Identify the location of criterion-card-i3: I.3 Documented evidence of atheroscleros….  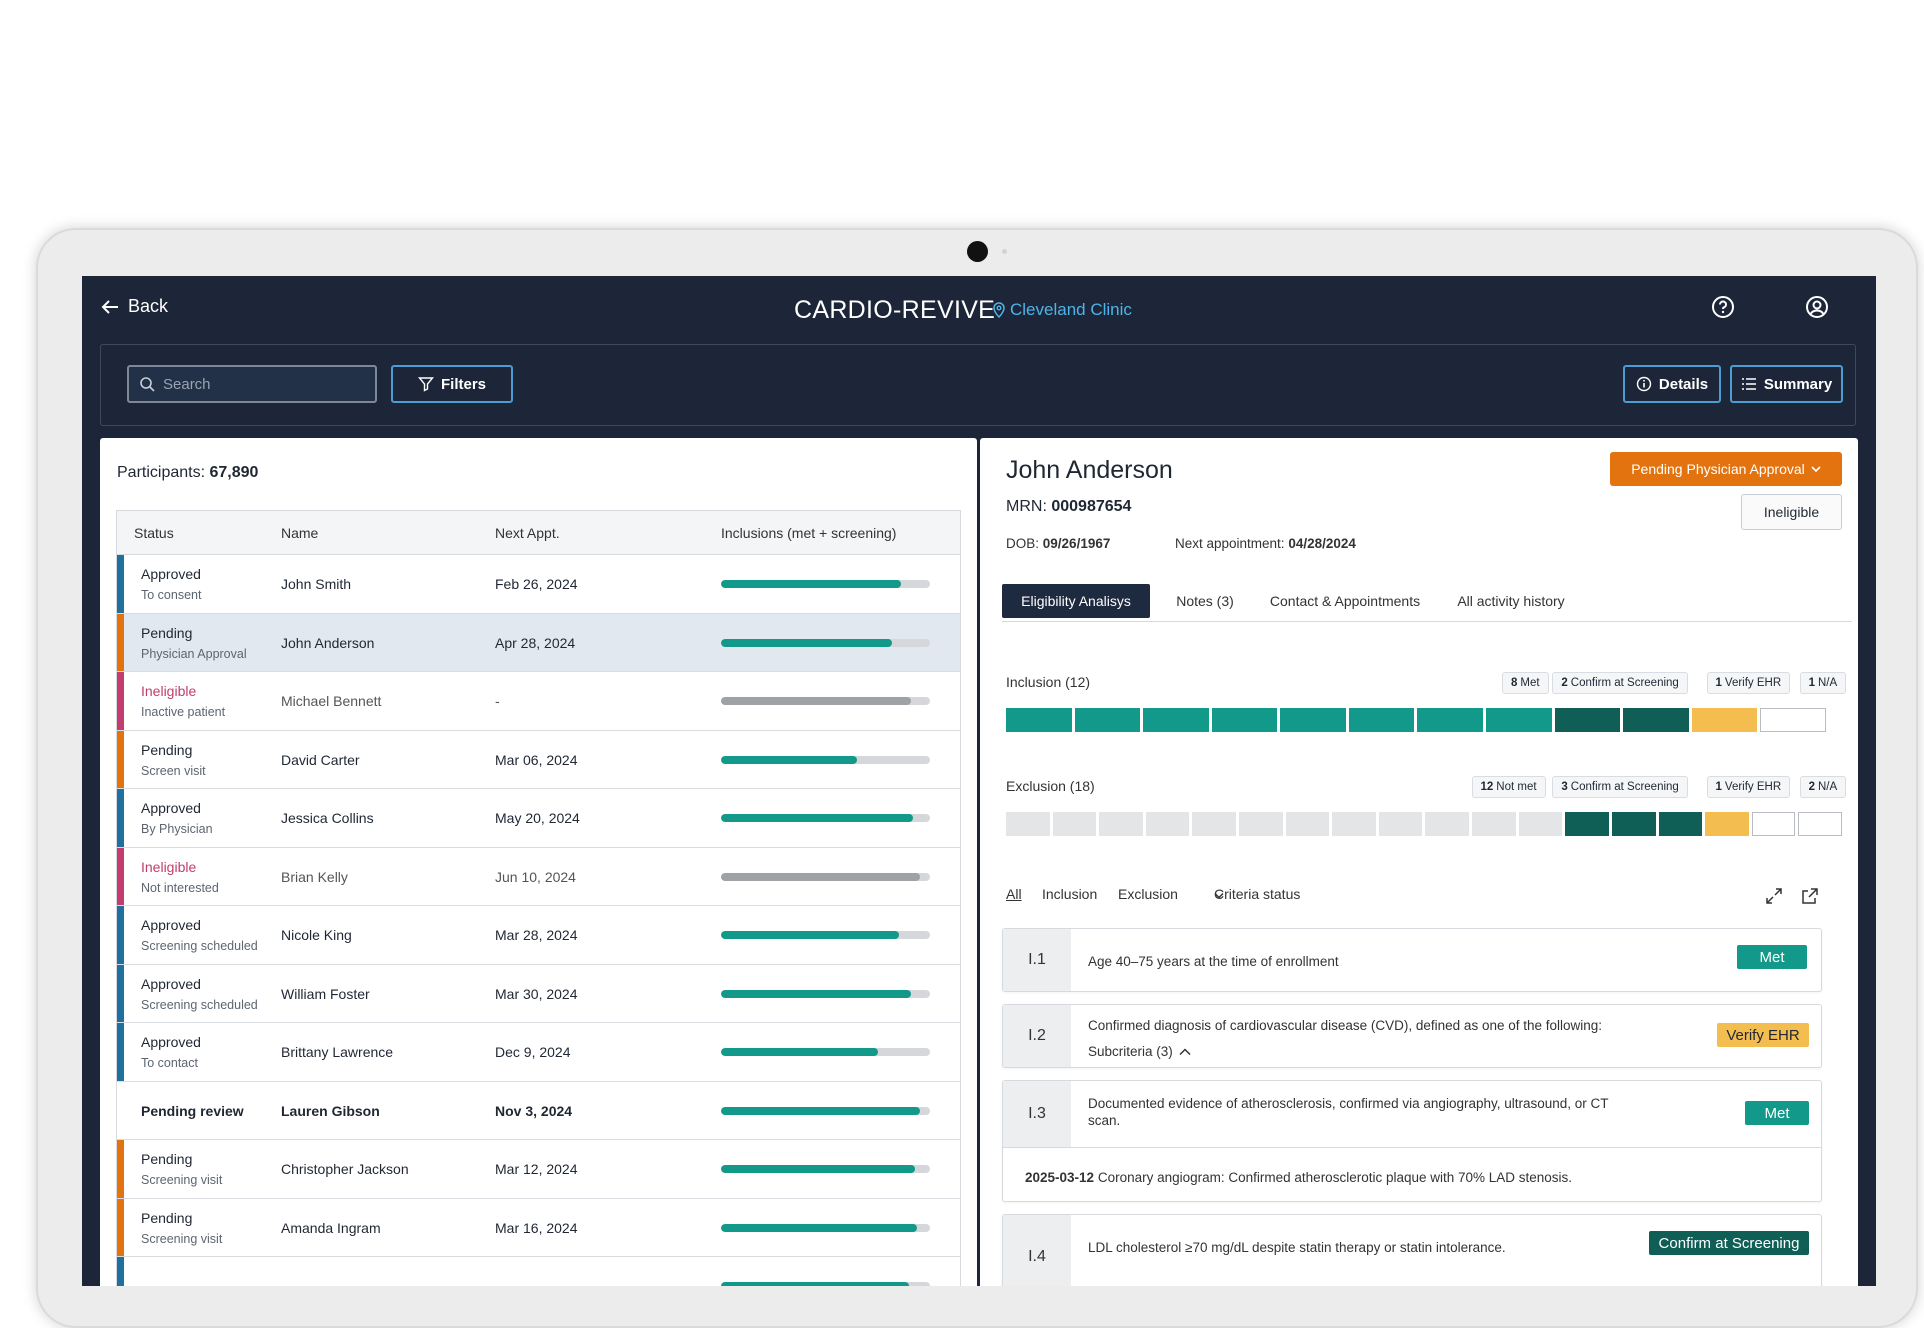
(1412, 1141).